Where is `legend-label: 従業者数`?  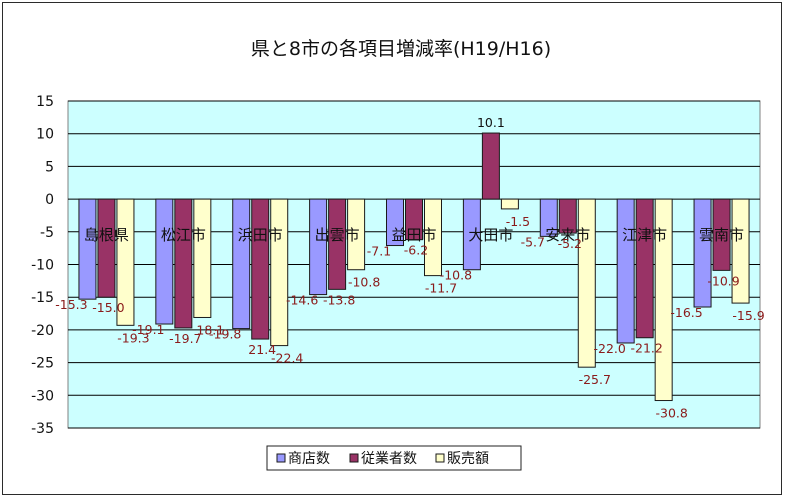 legend-label: 従業者数 is located at coordinates (389, 459).